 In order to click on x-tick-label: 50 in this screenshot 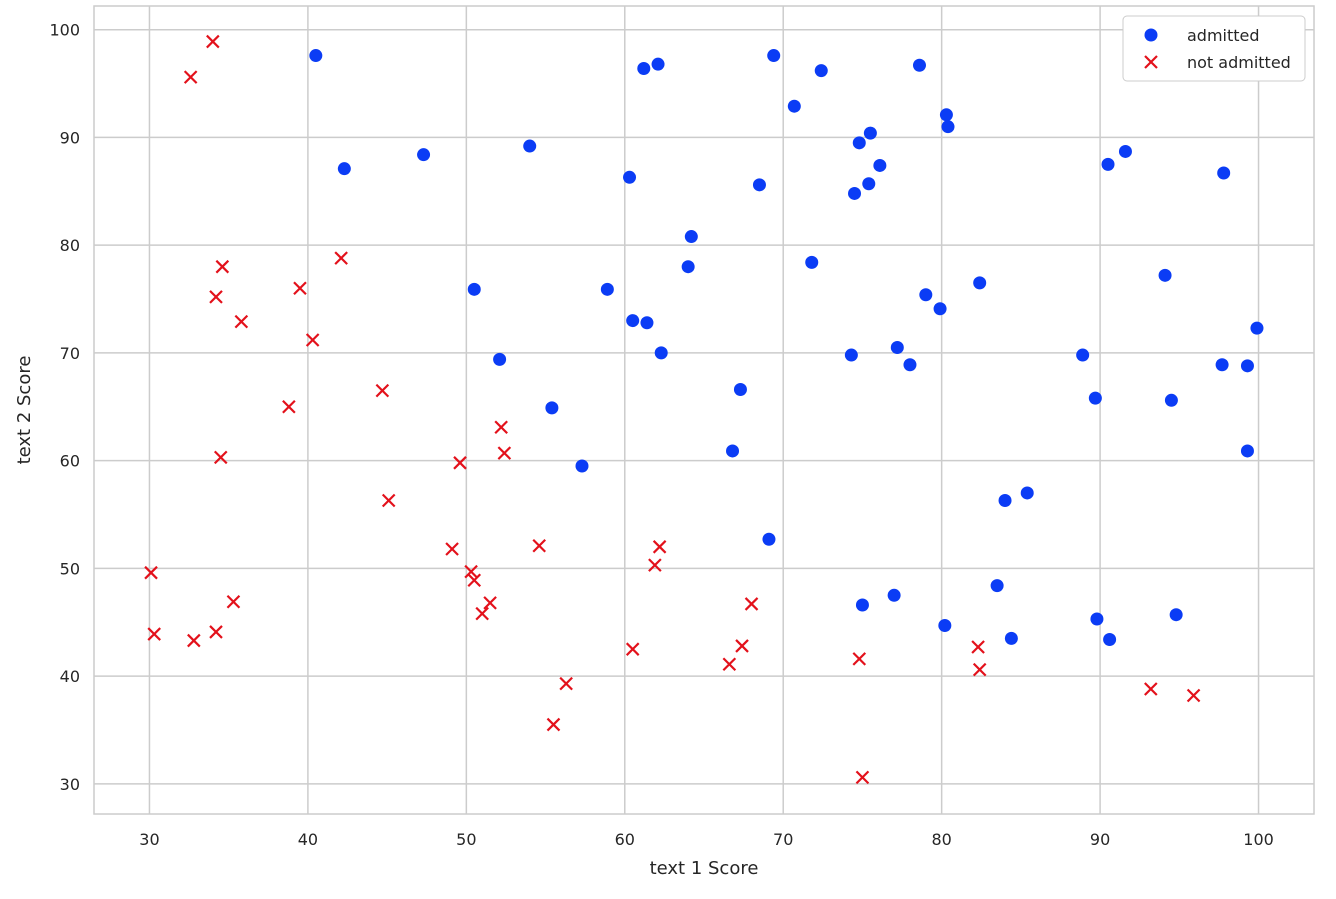, I will do `click(466, 839)`.